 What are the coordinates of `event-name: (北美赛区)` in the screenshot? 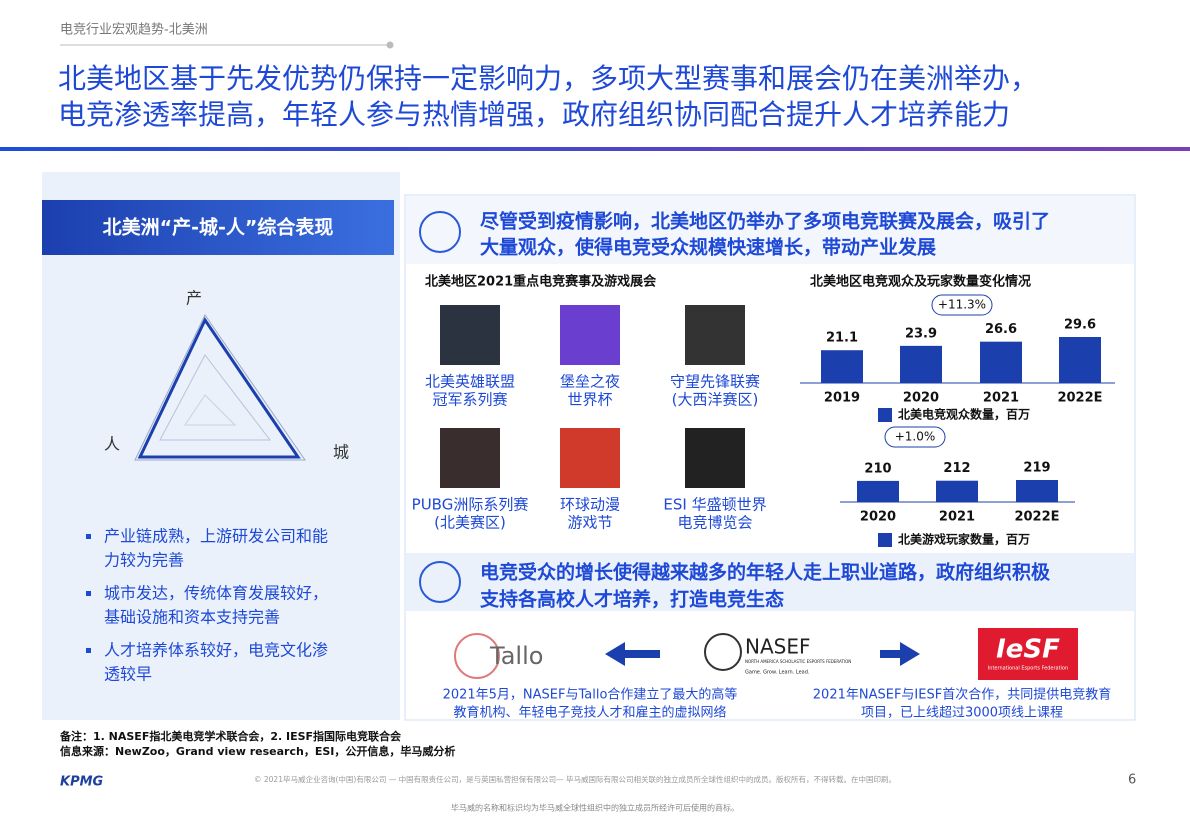 It's located at (470, 523).